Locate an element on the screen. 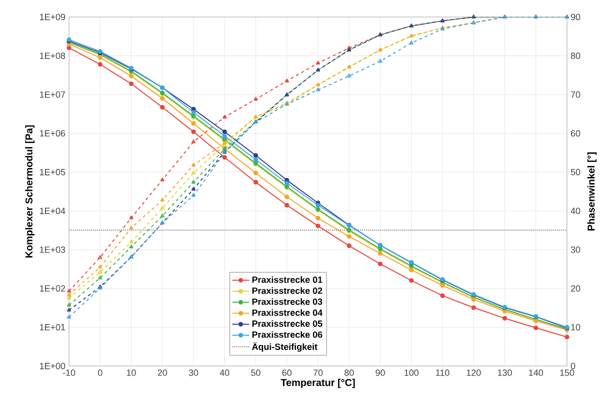 The height and width of the screenshot is (406, 608). y2-tick-label: 50 is located at coordinates (575, 172).